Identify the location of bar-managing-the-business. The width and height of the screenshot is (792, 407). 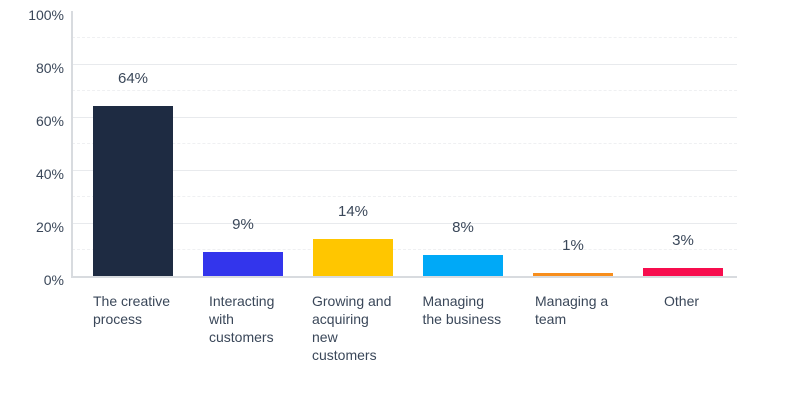
(463, 265).